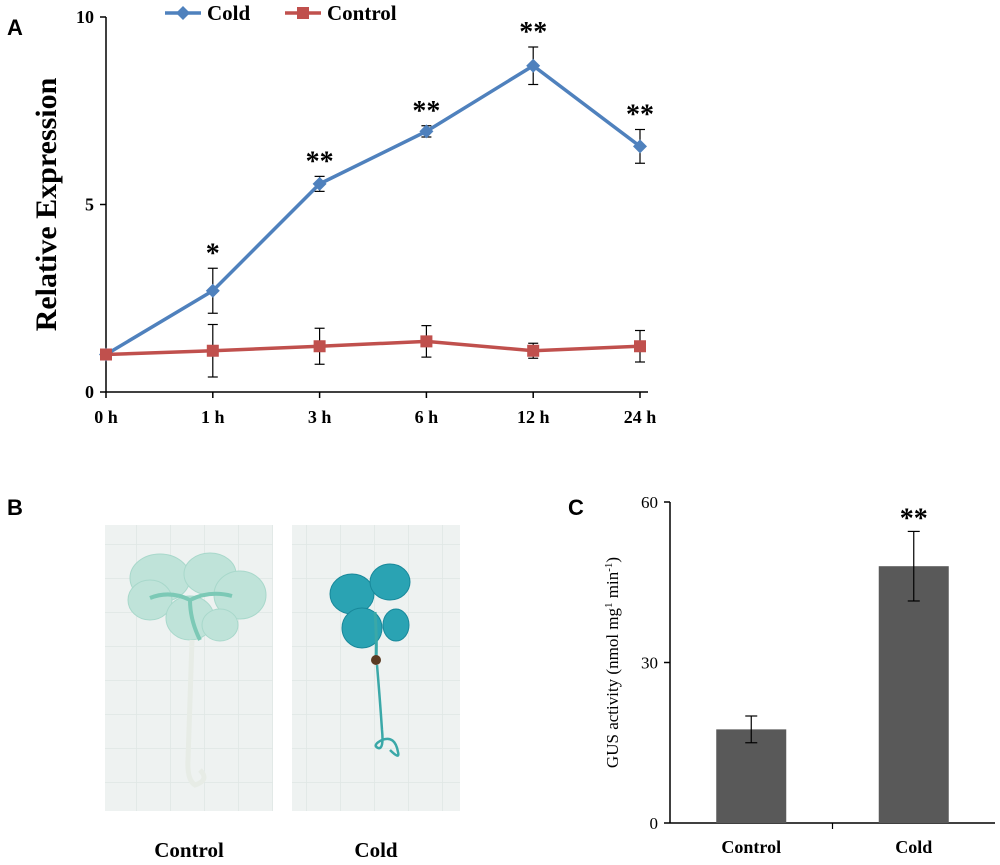  What do you see at coordinates (213, 417) in the screenshot?
I see `x-tick-label-1: 1 h` at bounding box center [213, 417].